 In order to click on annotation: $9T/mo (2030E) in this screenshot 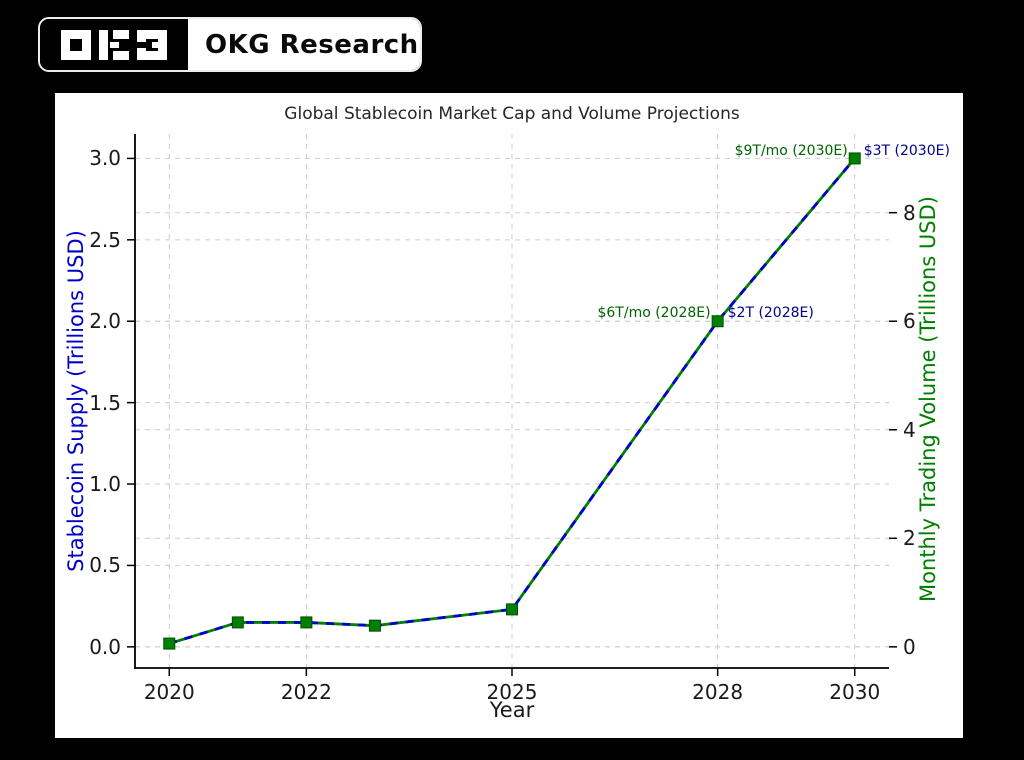, I will do `click(791, 151)`.